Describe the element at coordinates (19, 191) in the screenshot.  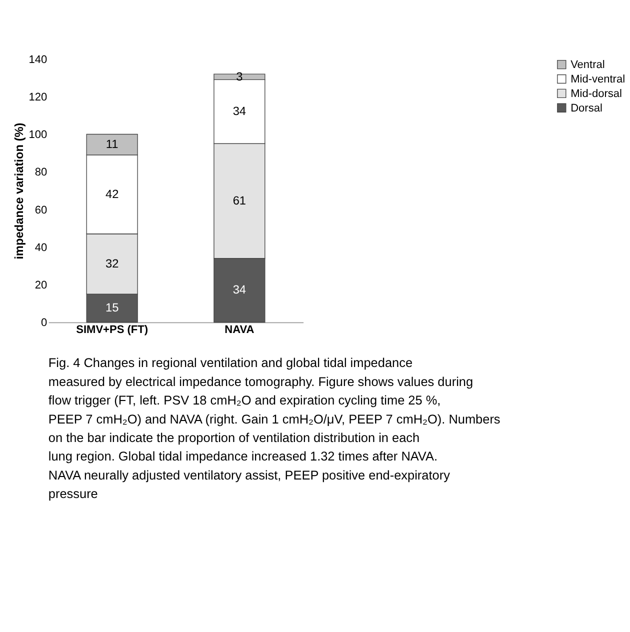
I see `y-axis-title: impedance variation (%)` at that location.